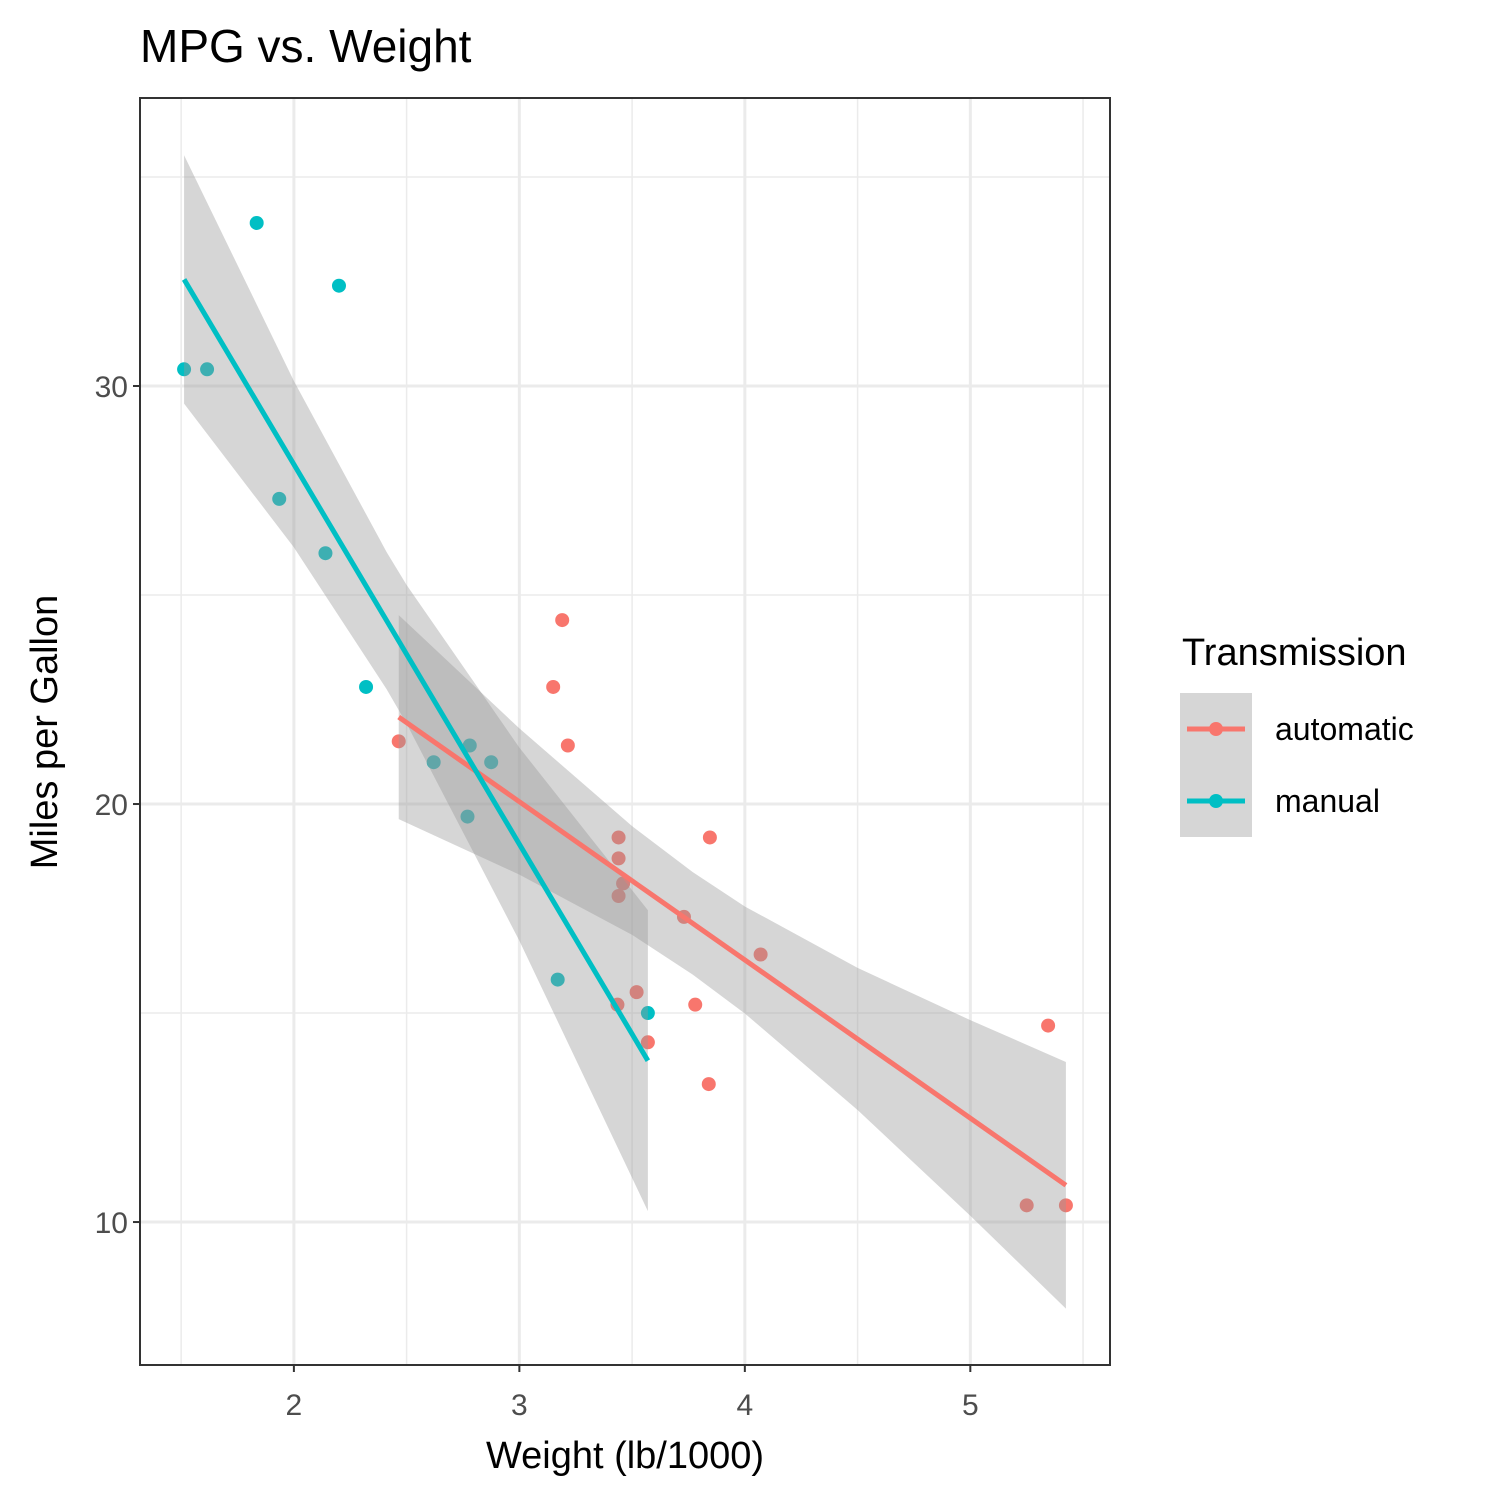 The height and width of the screenshot is (1505, 1500). I want to click on x-tick-label: 3, so click(519, 1405).